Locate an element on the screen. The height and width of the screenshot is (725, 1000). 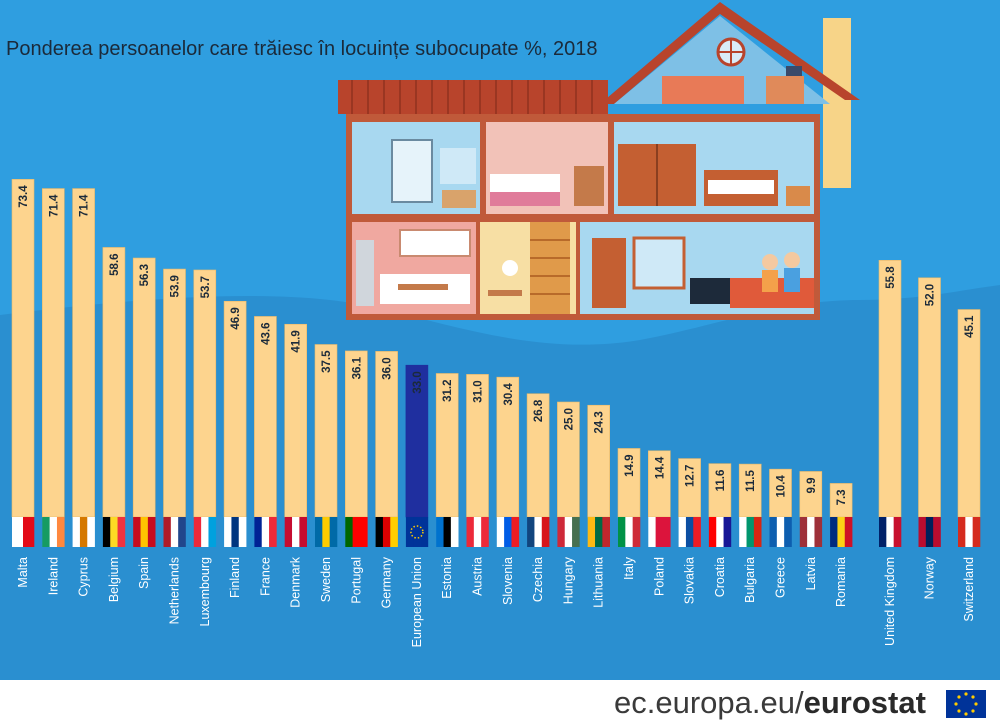
value-label-romania: 7.3 is located at coordinates (842, 497).